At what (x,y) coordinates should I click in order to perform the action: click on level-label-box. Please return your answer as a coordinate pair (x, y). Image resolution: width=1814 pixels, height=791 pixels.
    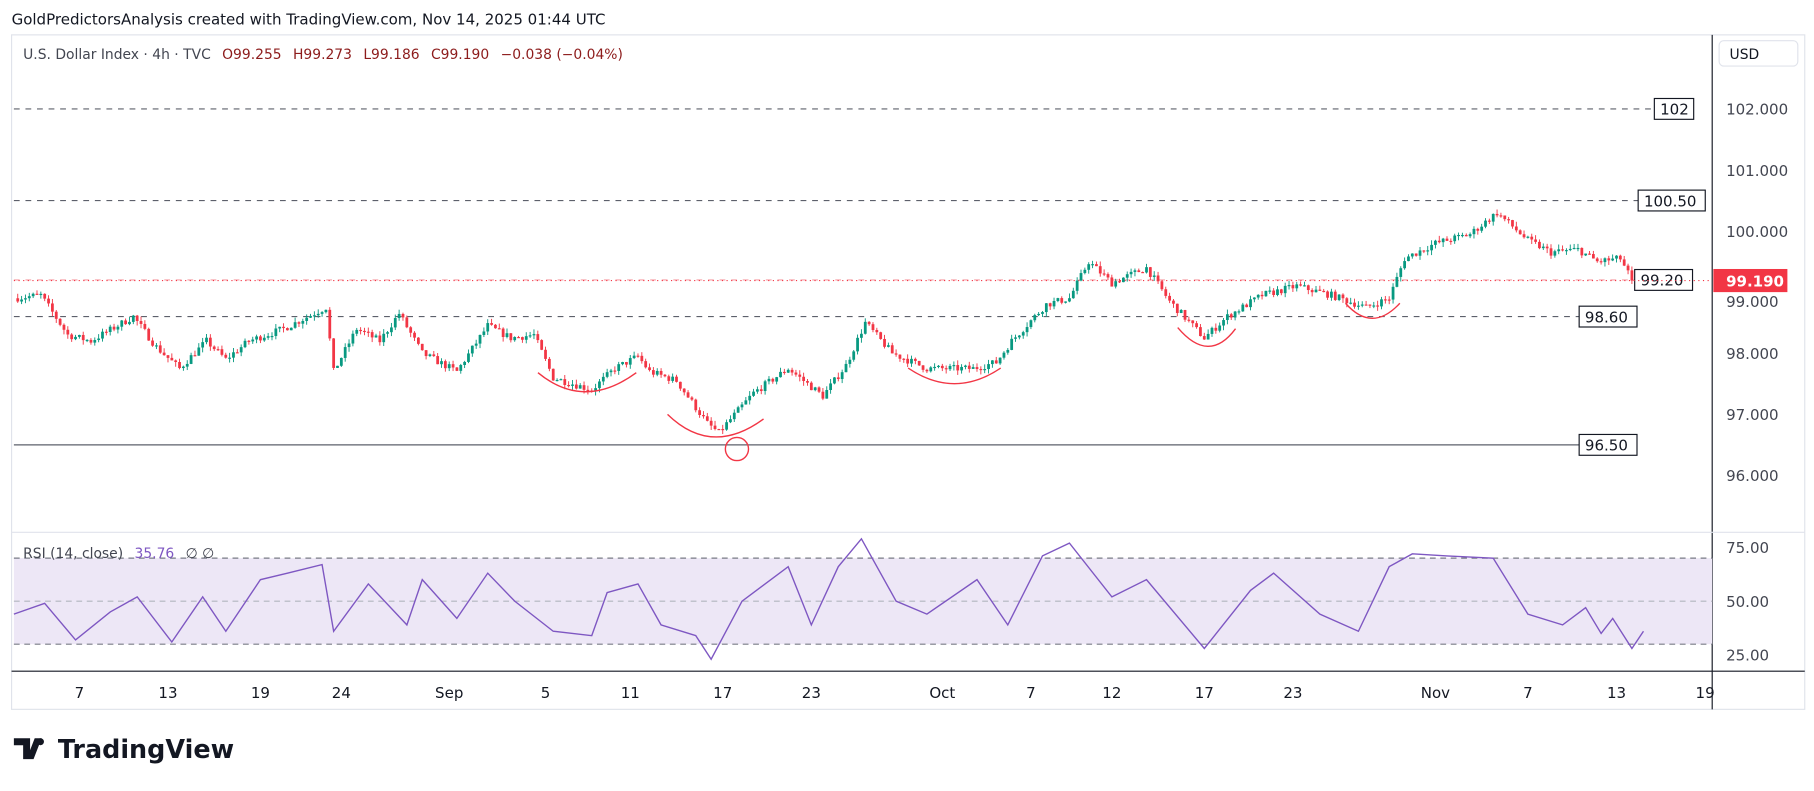
    Looking at the image, I should click on (1608, 444).